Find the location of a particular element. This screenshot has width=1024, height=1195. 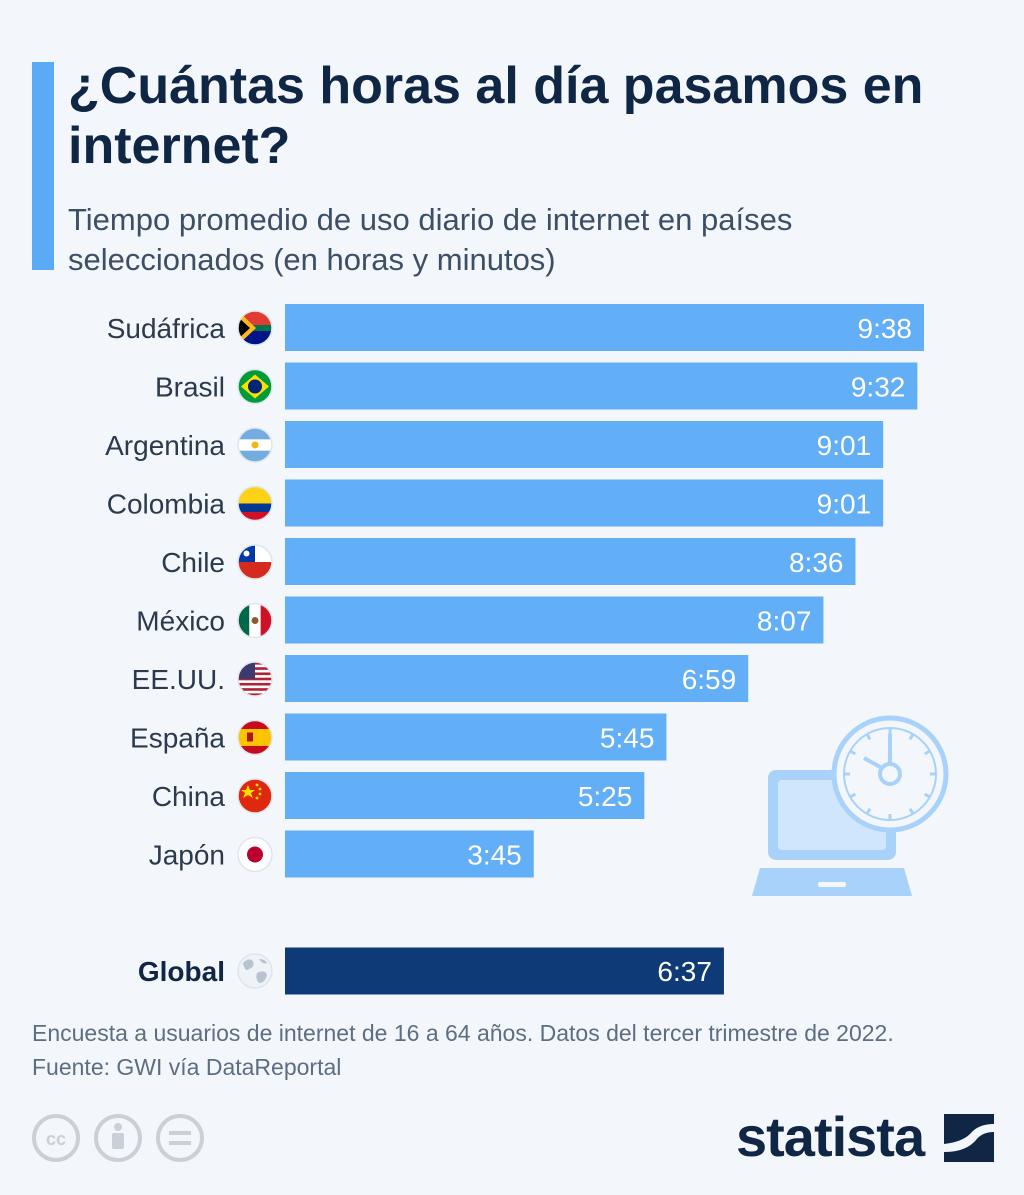

value-label-sudafrica: 9:38 is located at coordinates (885, 328).